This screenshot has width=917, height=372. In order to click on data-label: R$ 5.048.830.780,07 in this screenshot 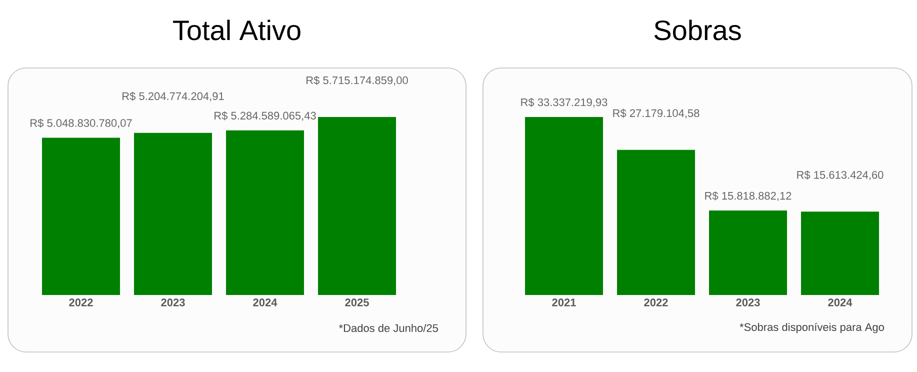, I will do `click(81, 123)`.